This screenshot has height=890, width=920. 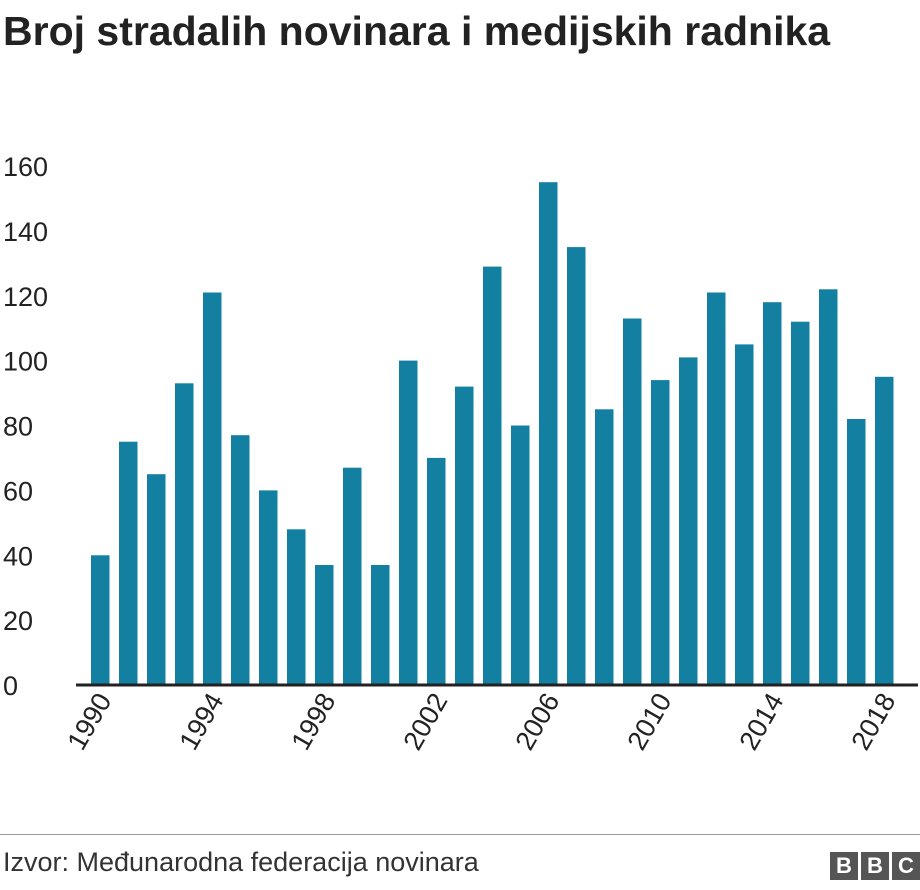 What do you see at coordinates (296, 607) in the screenshot?
I see `bar-1997` at bounding box center [296, 607].